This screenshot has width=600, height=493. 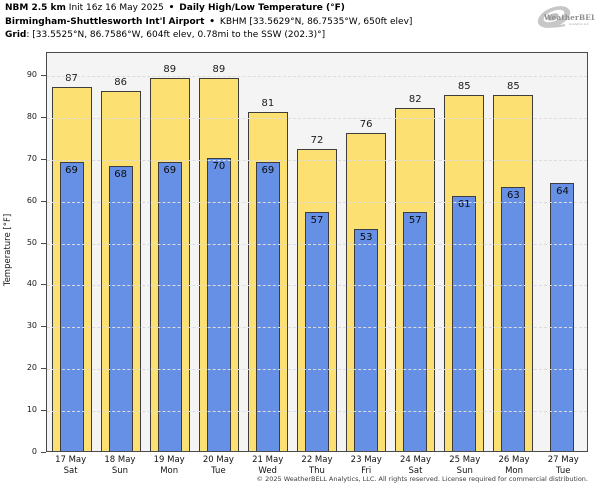 I want to click on low-temp-bar: 68, so click(x=120, y=308).